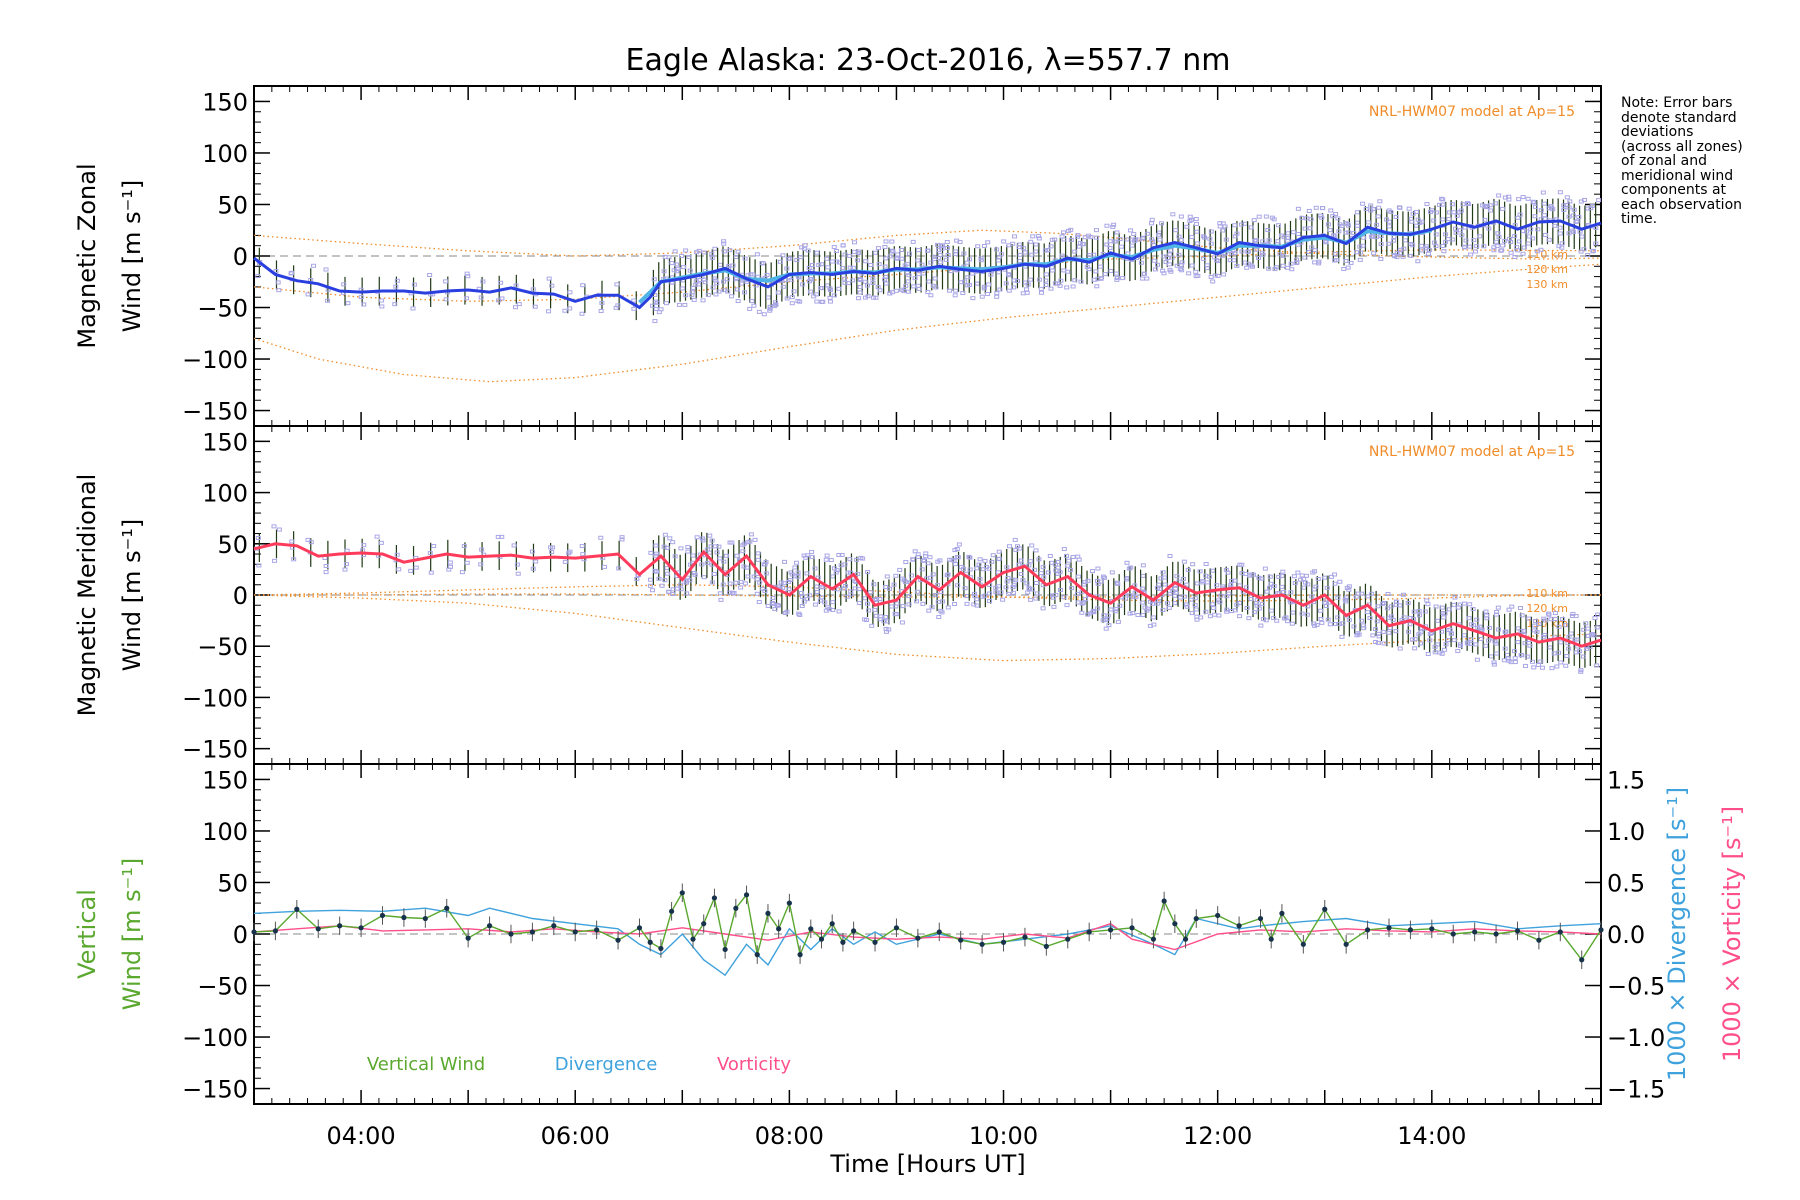  Describe the element at coordinates (232, 545) in the screenshot. I see `y-tick-label: 50` at that location.